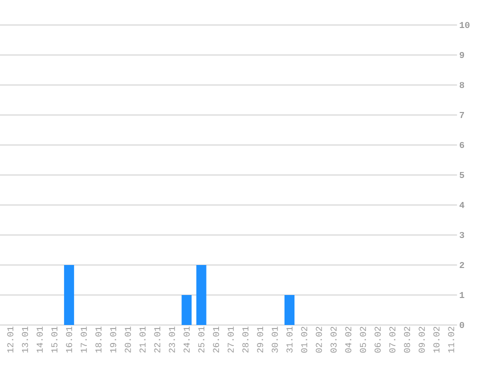 Image resolution: width=498 pixels, height=370 pixels. I want to click on x-tick-label: 13.01, so click(25, 339).